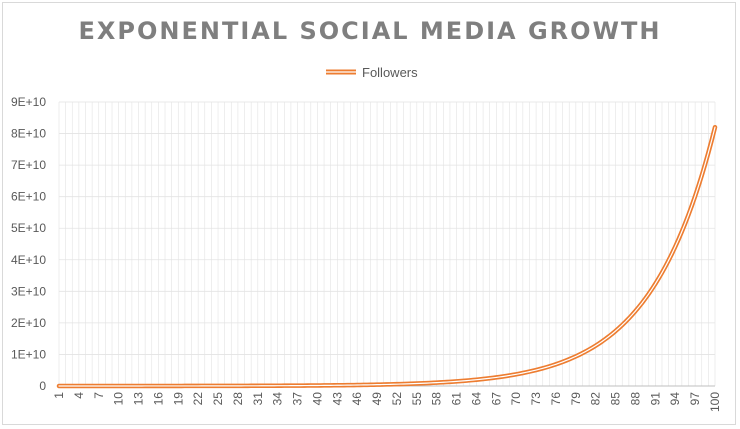  I want to click on y-tick-label: 0, so click(42, 386).